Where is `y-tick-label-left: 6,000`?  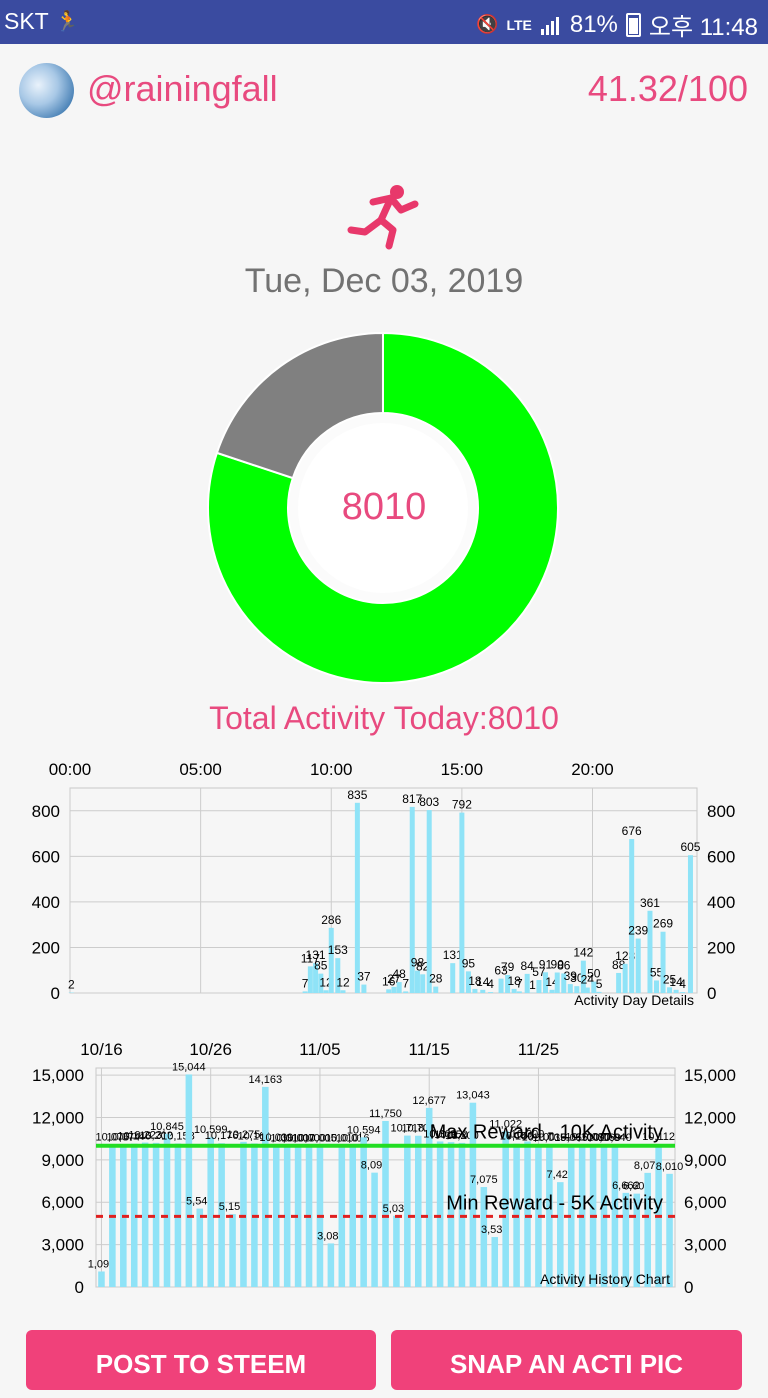 y-tick-label-left: 6,000 is located at coordinates (62, 1202).